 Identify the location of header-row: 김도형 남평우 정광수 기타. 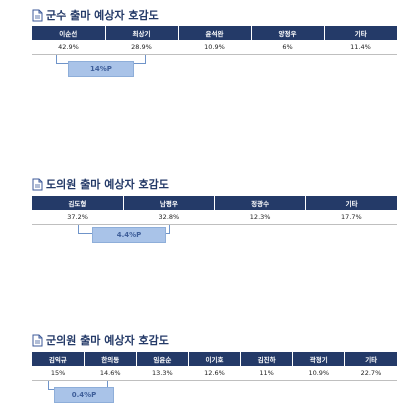
(214, 203).